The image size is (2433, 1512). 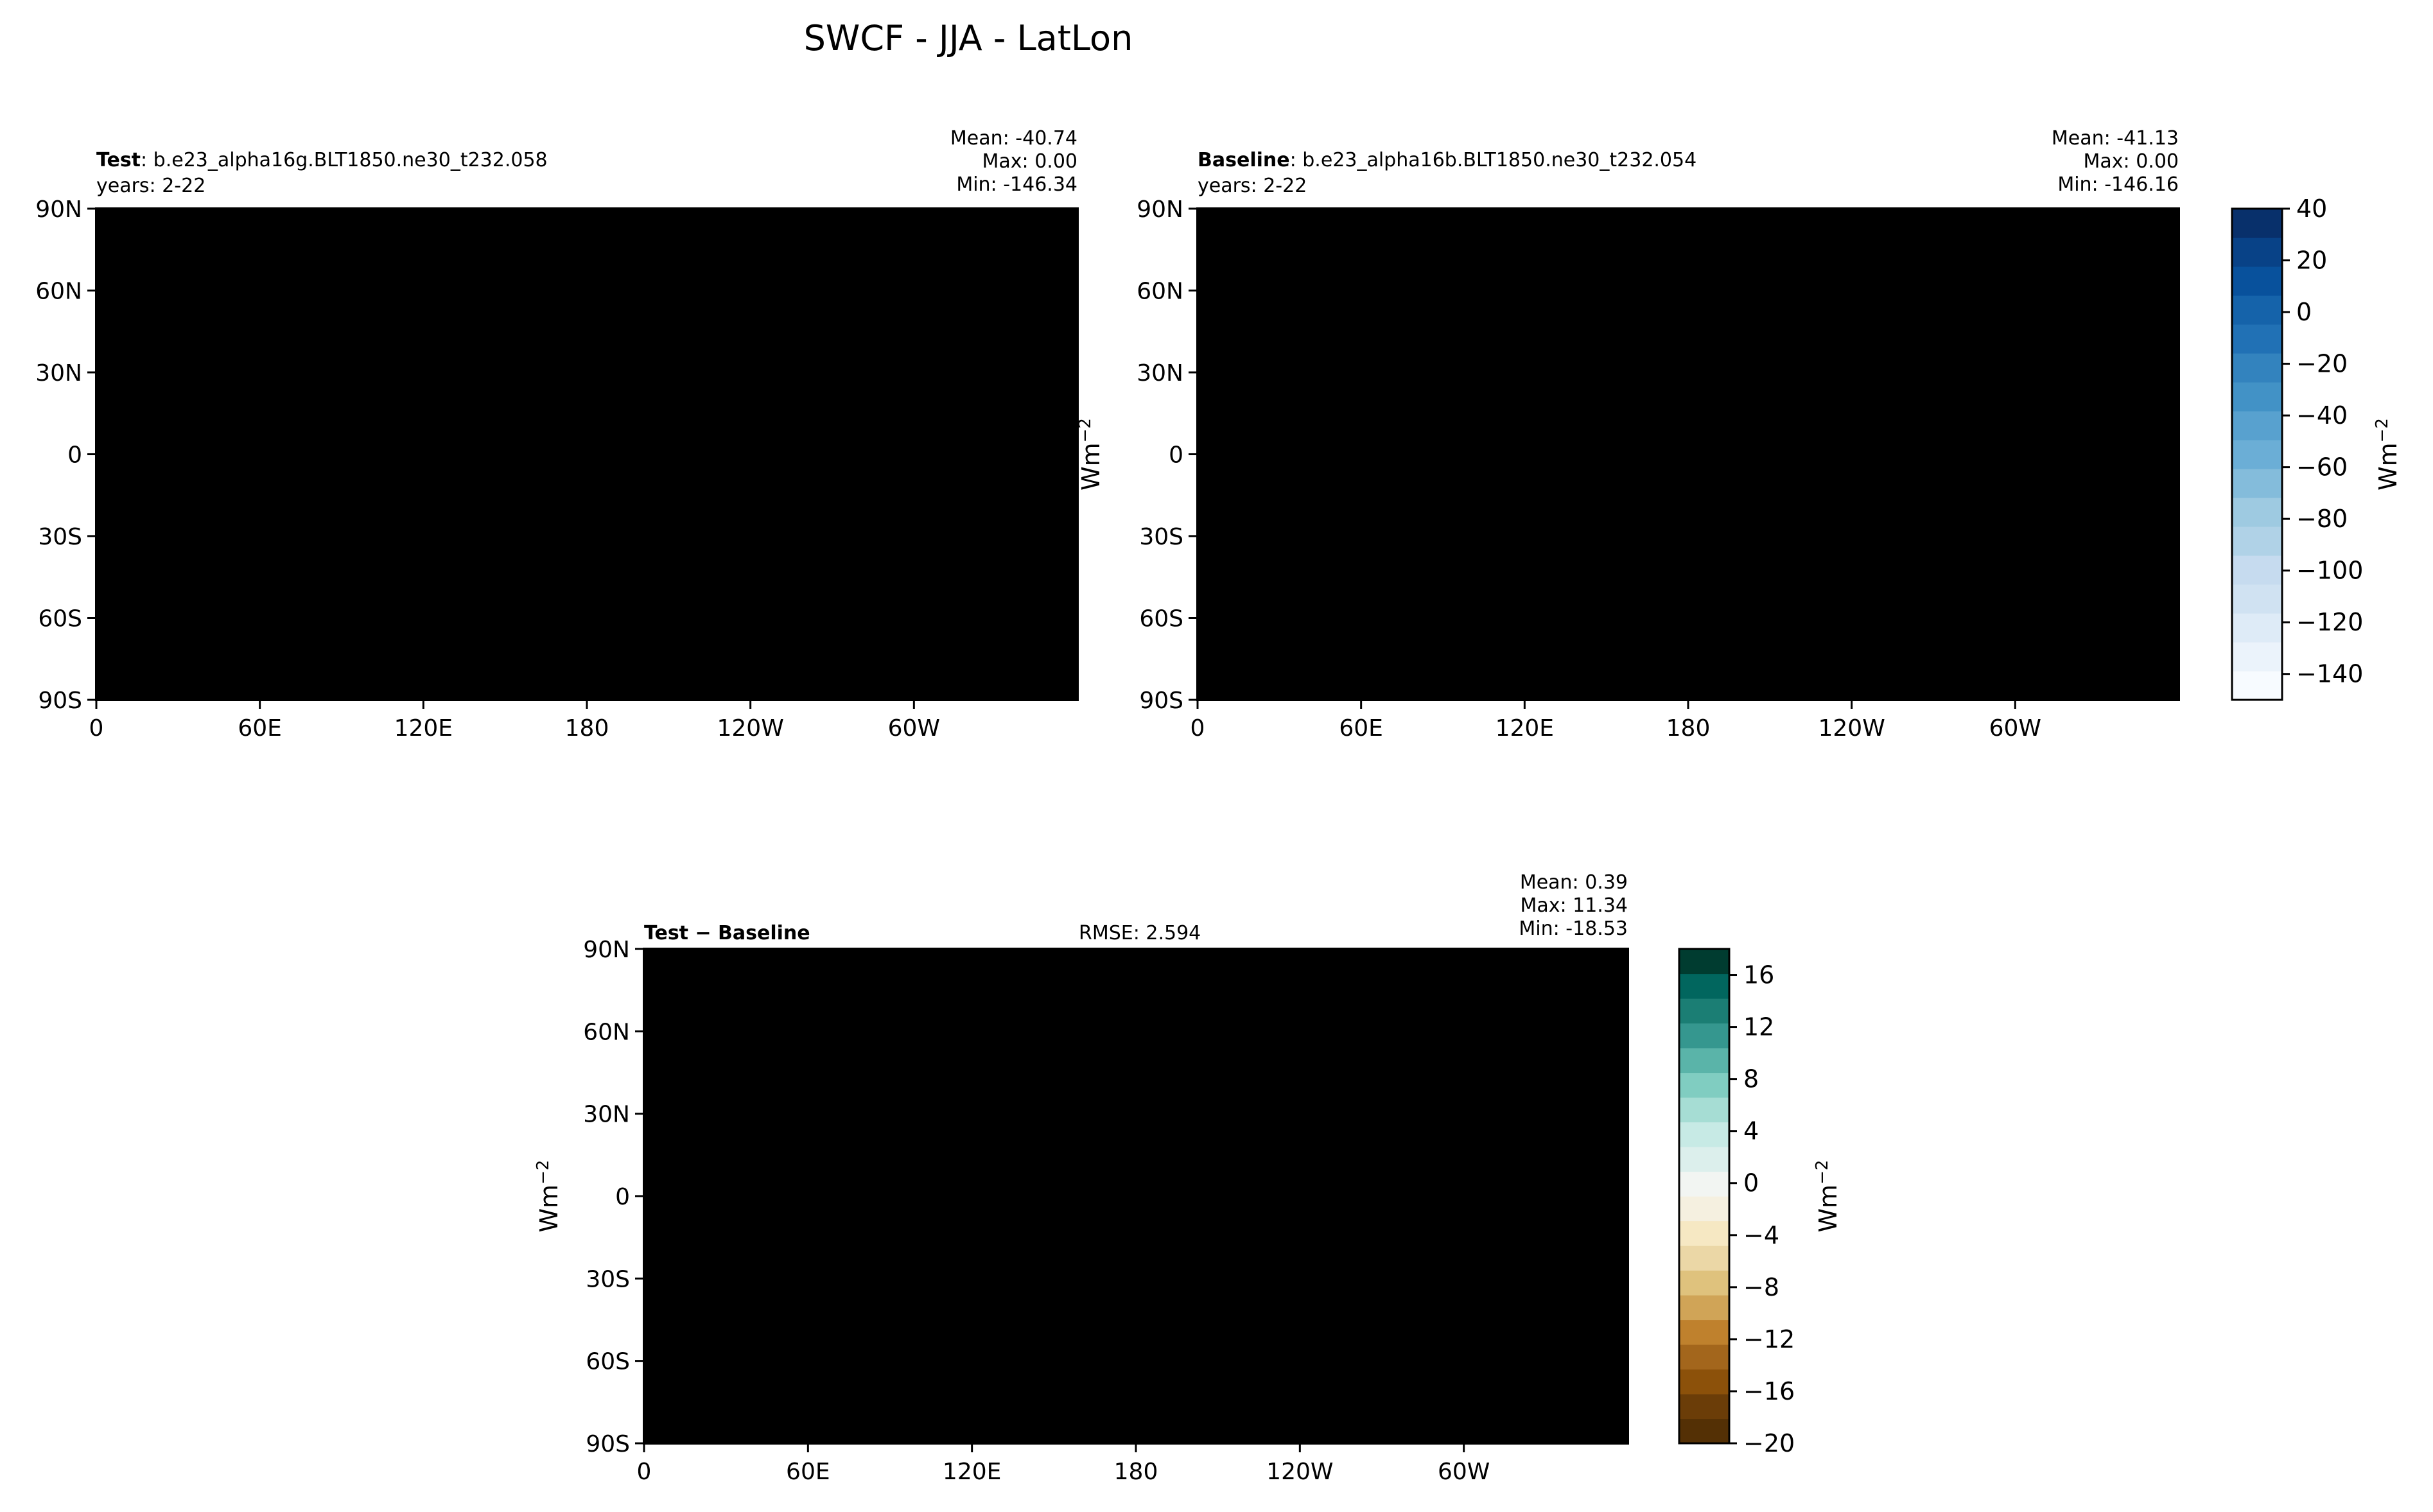 What do you see at coordinates (1688, 728) in the screenshot?
I see `x-tick-label: 180` at bounding box center [1688, 728].